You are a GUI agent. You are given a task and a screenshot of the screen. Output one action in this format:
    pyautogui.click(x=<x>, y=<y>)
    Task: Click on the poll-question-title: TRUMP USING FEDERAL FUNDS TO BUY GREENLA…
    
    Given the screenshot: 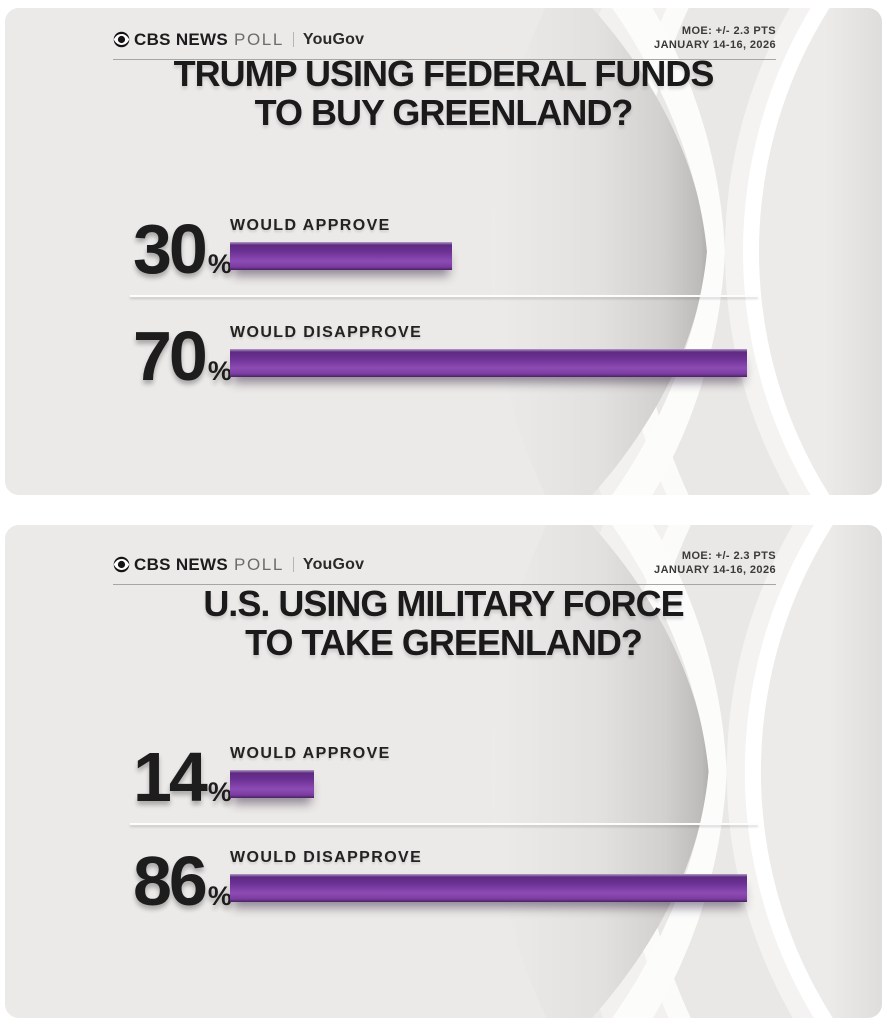 What is the action you would take?
    pyautogui.click(x=443, y=93)
    